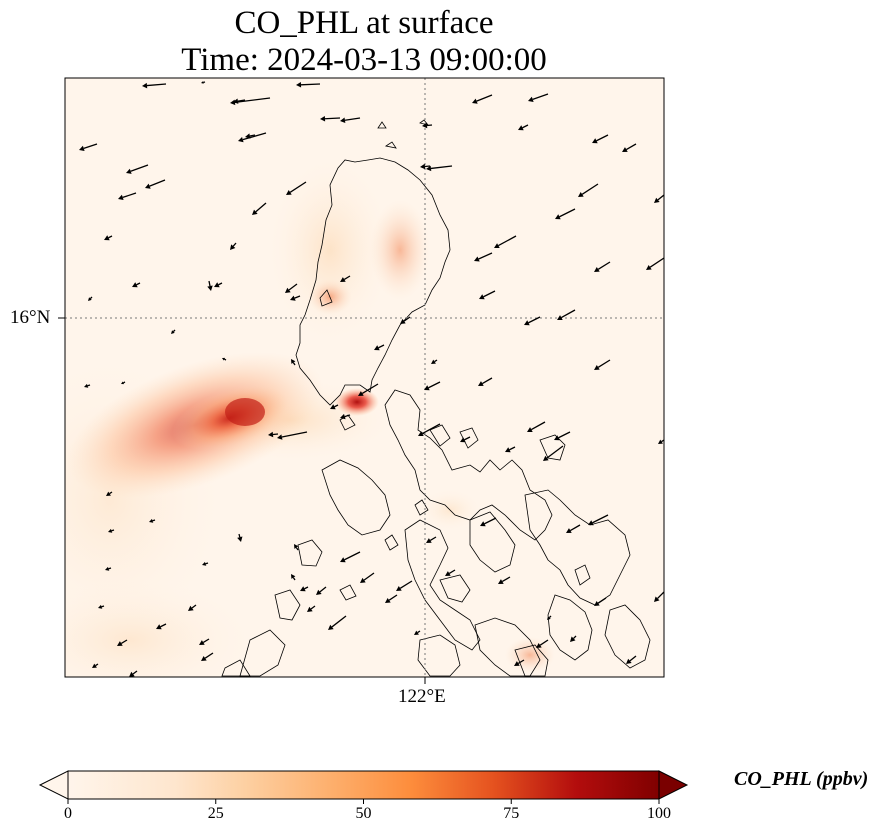  Describe the element at coordinates (801, 779) in the screenshot. I see `colorbar-label: CO_PHL (ppbv)` at that location.